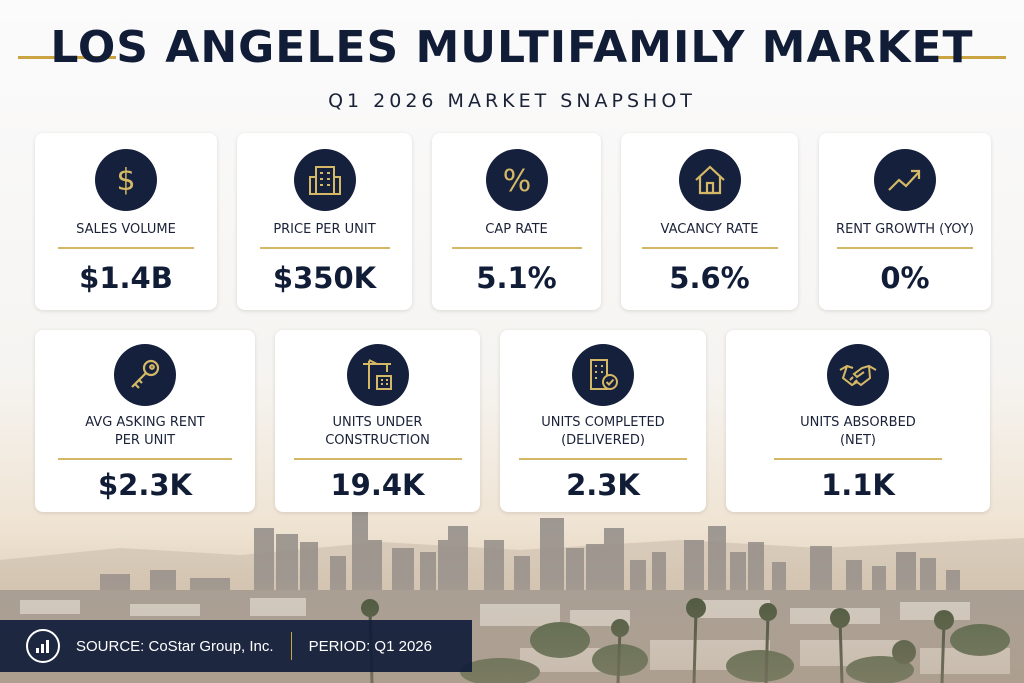 This screenshot has height=683, width=1024. I want to click on header-rule-right, so click(966, 57).